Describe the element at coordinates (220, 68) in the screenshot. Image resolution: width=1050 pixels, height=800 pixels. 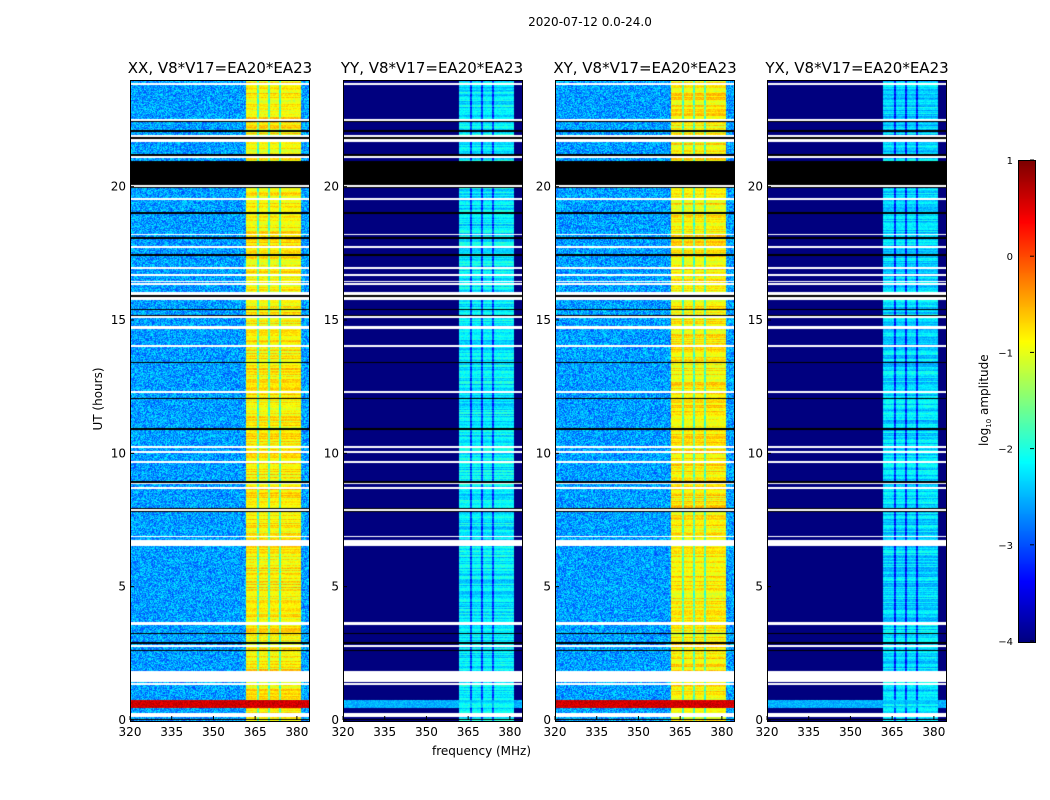
I see `panel-title-xx: XX, V8*V17=EA20*EA23` at that location.